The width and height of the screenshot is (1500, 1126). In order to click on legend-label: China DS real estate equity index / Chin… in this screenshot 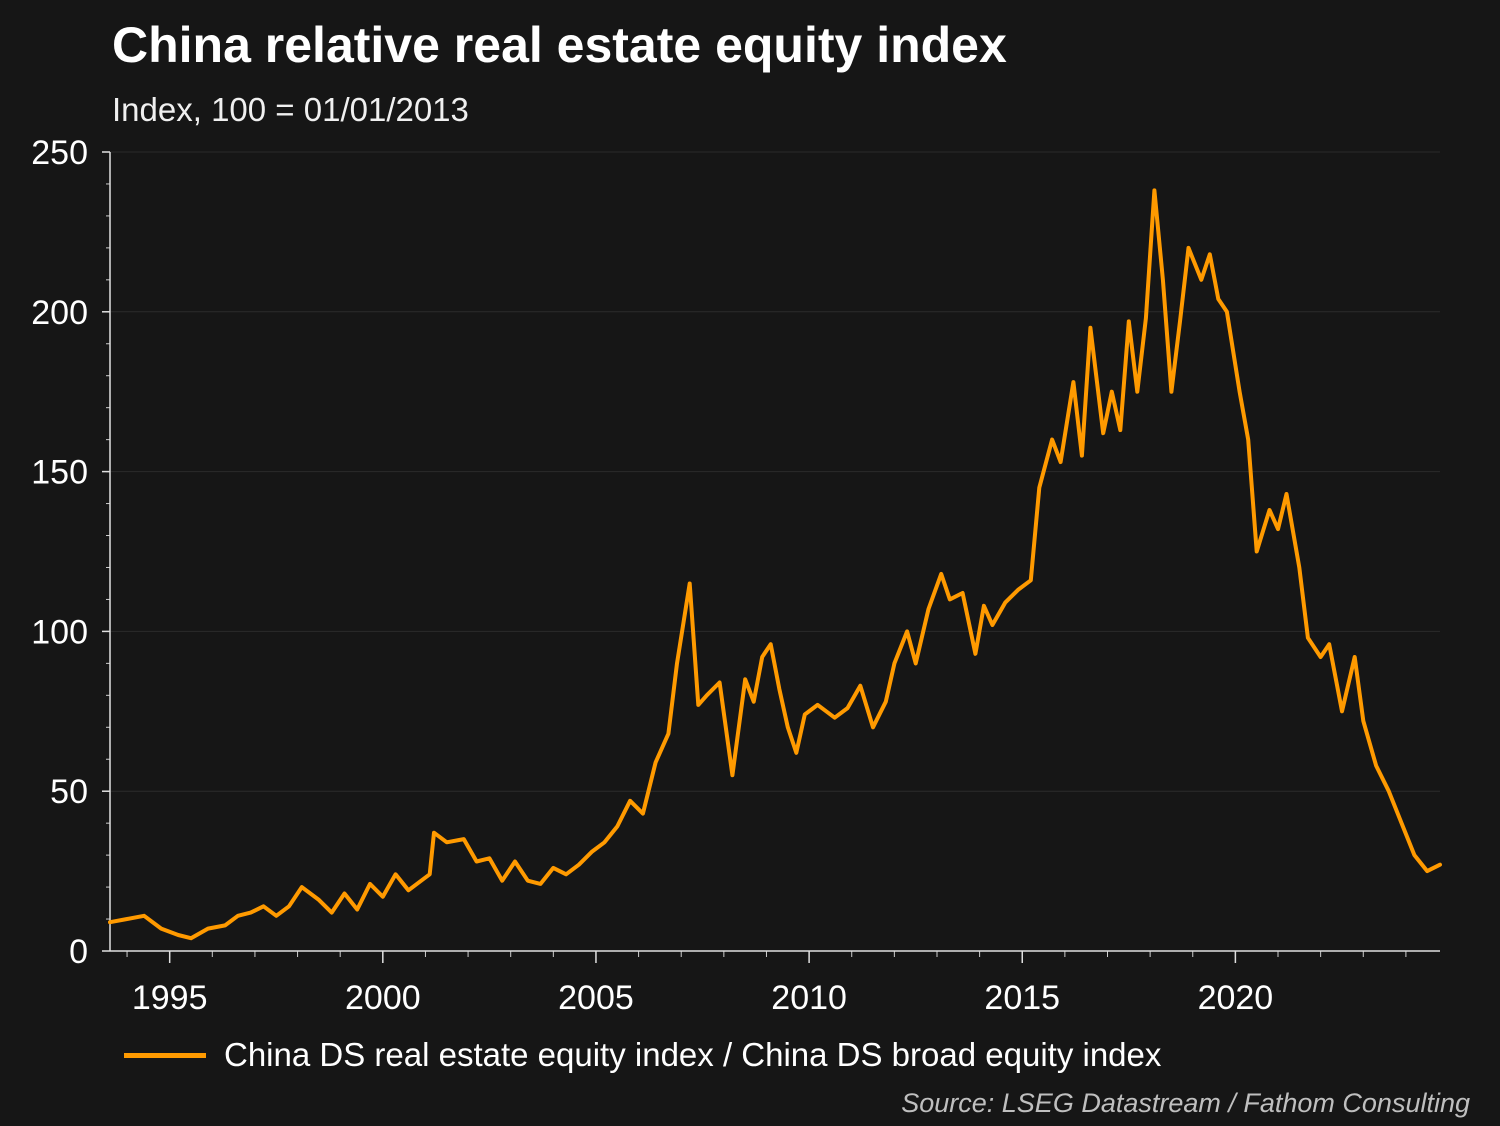, I will do `click(693, 1054)`.